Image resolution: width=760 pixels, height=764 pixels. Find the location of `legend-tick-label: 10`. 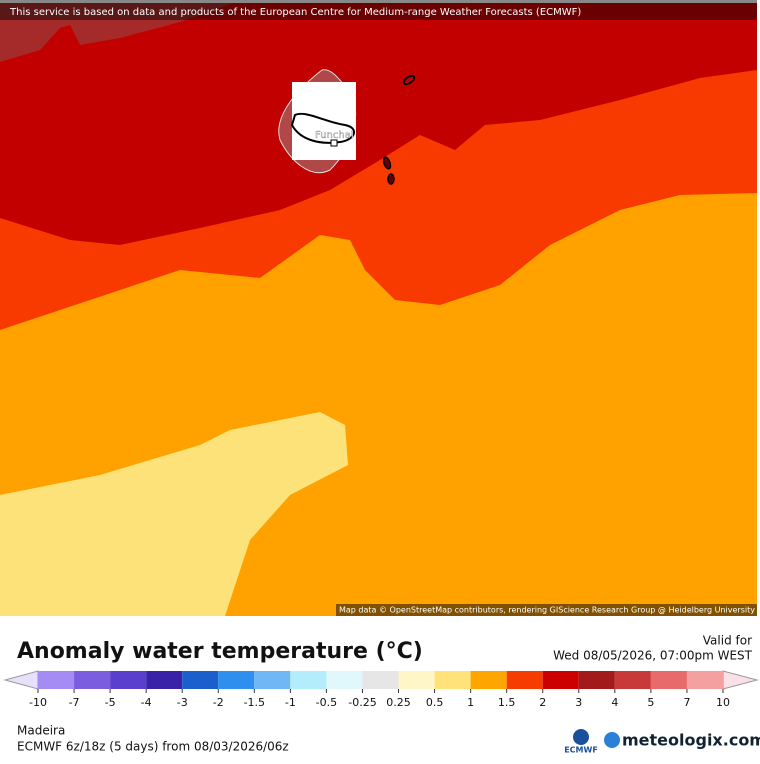

legend-tick-label: 10 is located at coordinates (723, 702).